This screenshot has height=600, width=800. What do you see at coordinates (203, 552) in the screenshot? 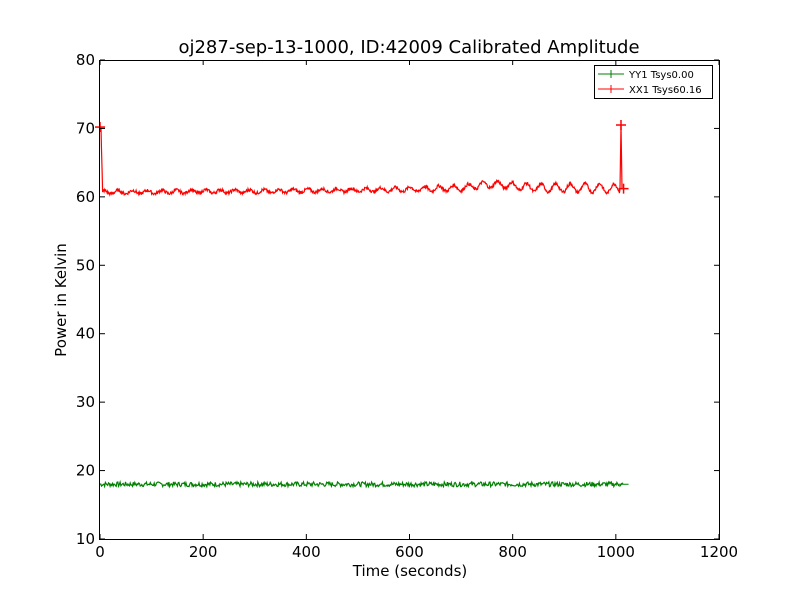
I see `x-tick-label: 200` at bounding box center [203, 552].